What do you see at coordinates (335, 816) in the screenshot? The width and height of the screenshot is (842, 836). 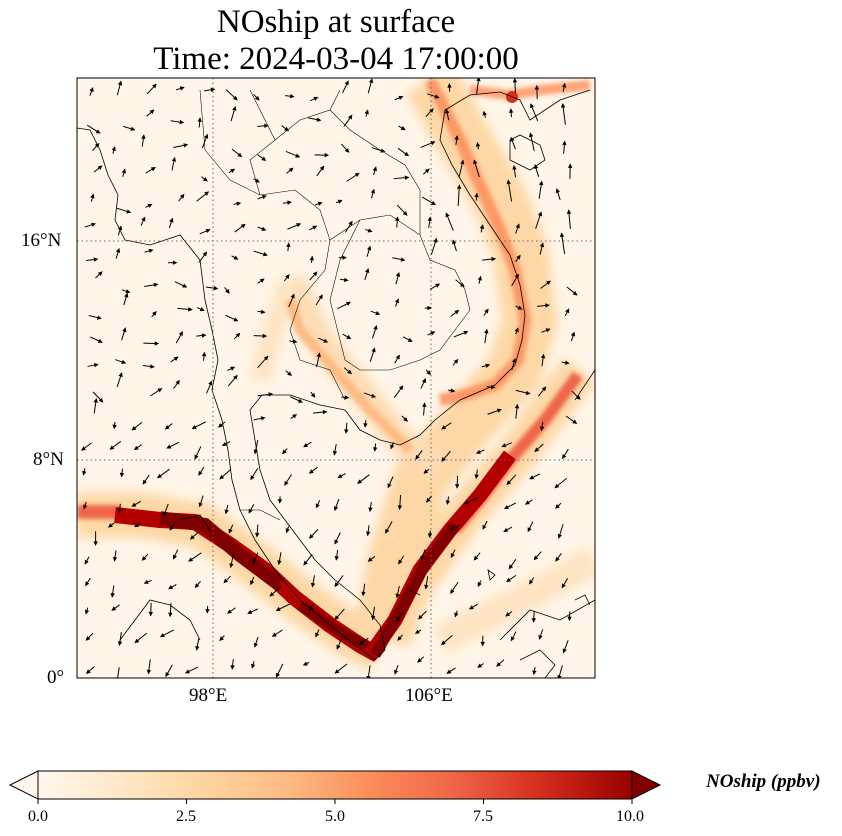 I see `colorbar-tick-5: 5.0` at bounding box center [335, 816].